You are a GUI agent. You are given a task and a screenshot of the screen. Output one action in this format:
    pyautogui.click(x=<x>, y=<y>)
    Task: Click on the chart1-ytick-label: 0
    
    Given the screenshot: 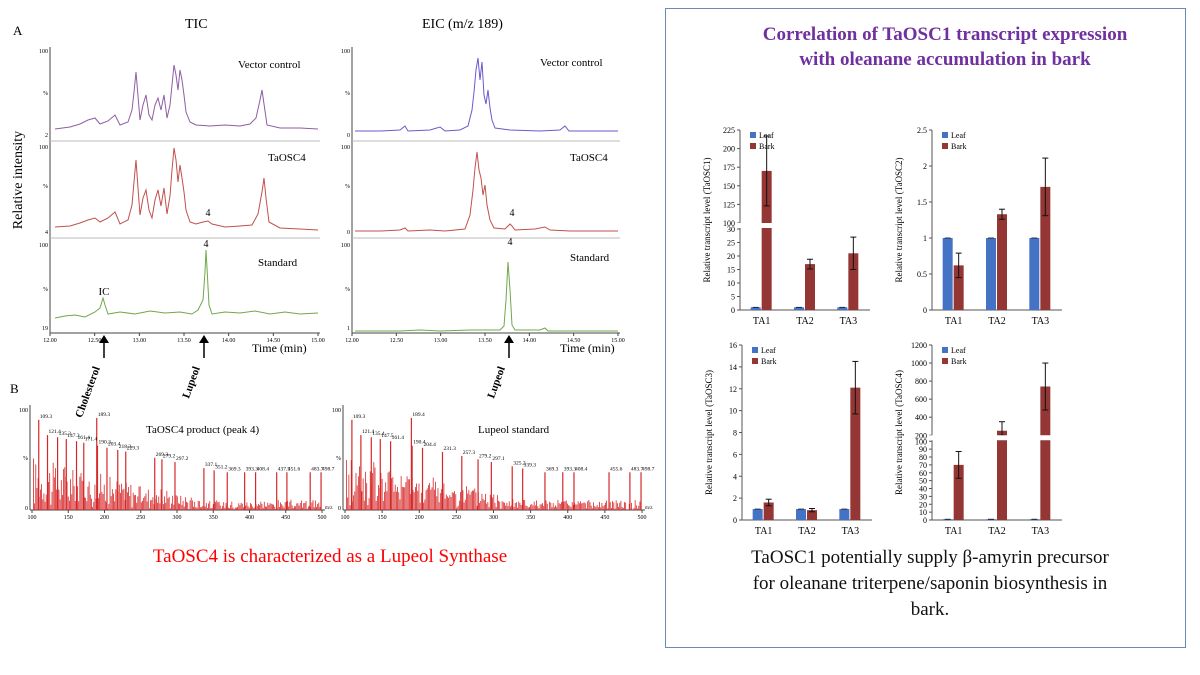 What is the action you would take?
    pyautogui.click(x=733, y=310)
    